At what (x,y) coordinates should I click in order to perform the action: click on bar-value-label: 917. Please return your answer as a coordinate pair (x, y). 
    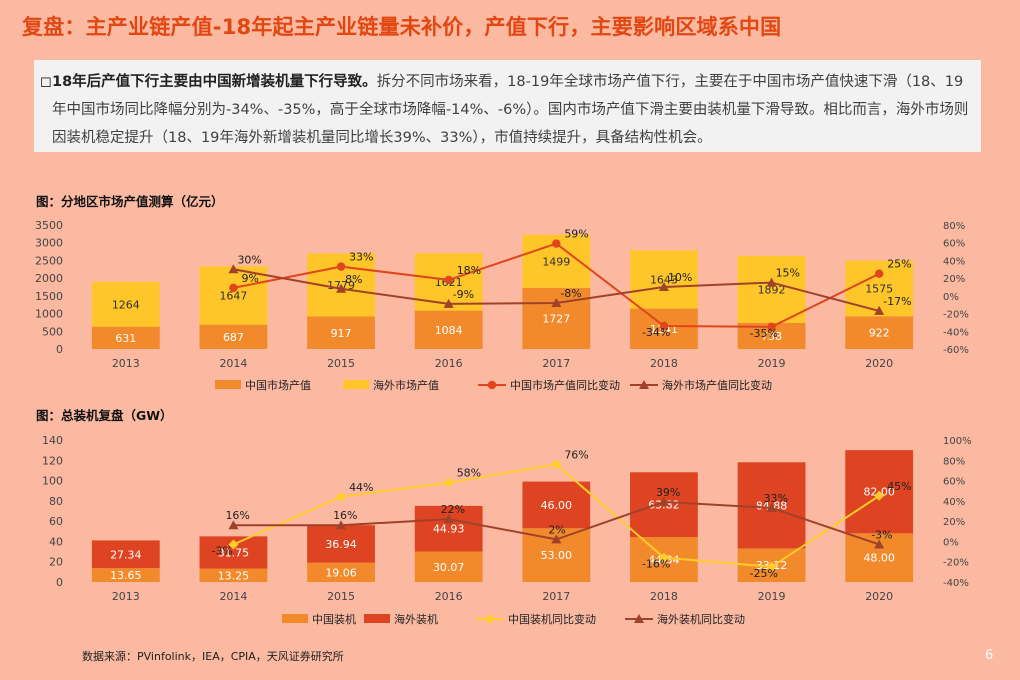
    Looking at the image, I should click on (341, 333).